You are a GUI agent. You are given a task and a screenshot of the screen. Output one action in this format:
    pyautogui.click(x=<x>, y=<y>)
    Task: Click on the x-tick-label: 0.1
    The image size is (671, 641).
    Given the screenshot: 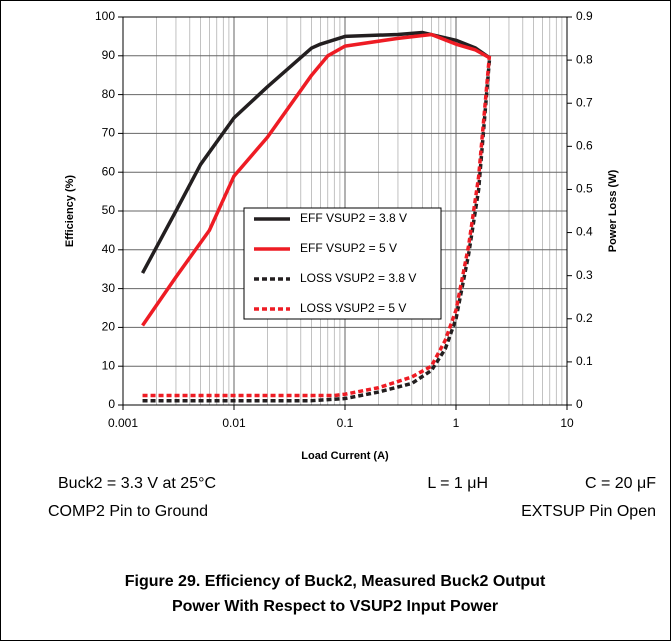 What is the action you would take?
    pyautogui.click(x=345, y=423)
    